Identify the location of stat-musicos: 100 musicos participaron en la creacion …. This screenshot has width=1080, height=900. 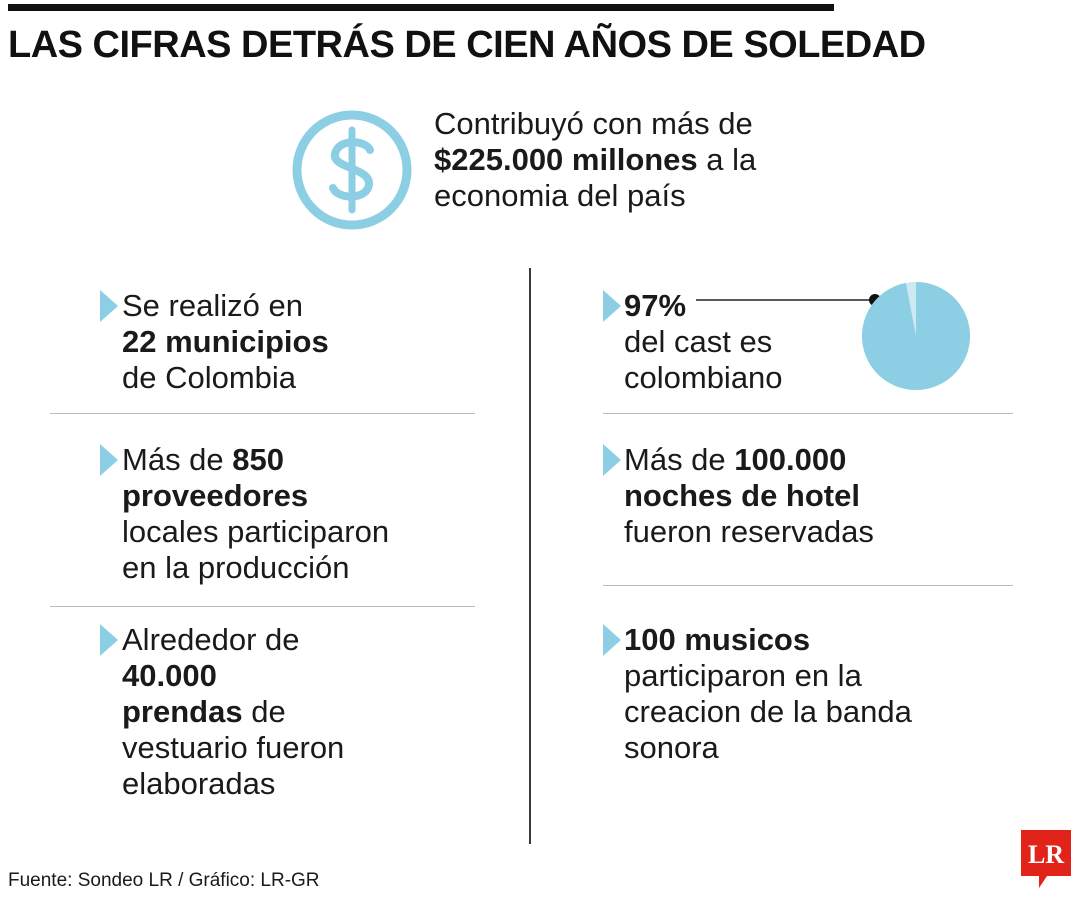
(768, 694).